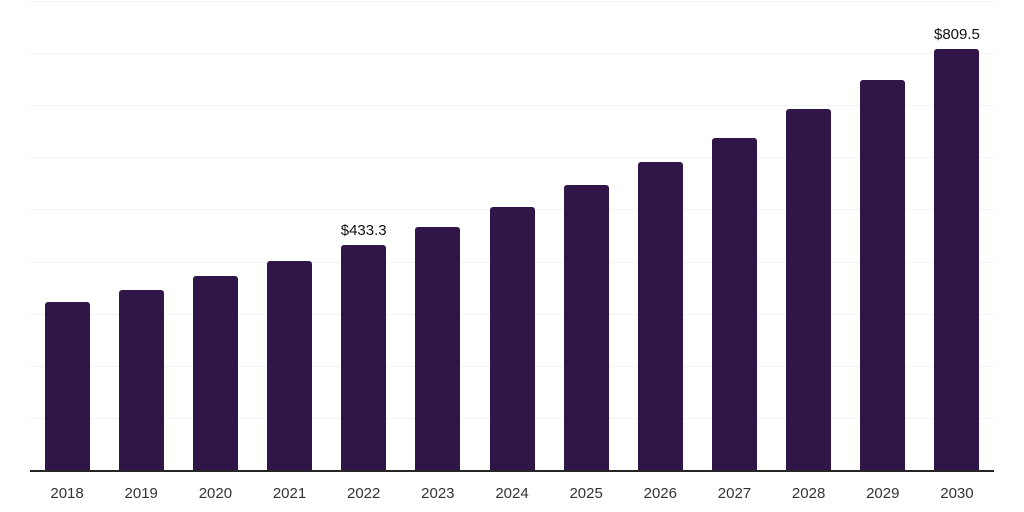 The image size is (1024, 512). Describe the element at coordinates (512, 471) in the screenshot. I see `x-axis-line` at that location.